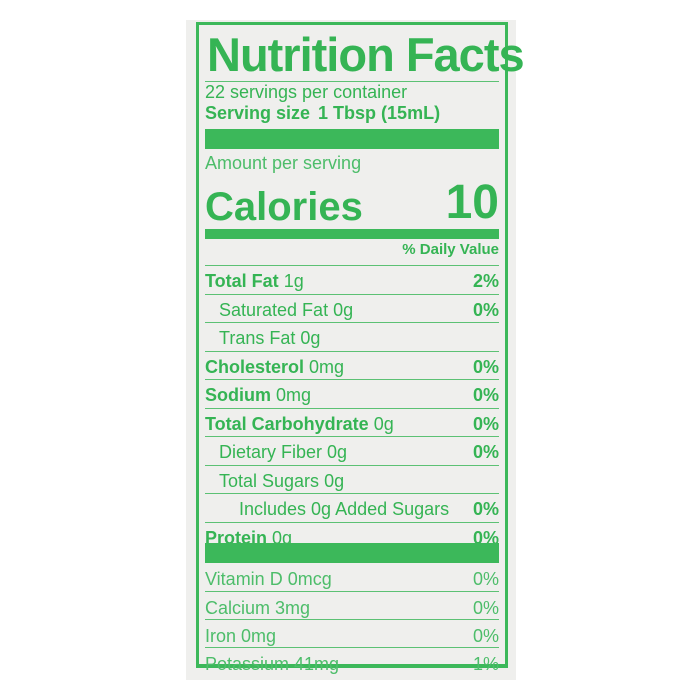 This screenshot has height=700, width=700. I want to click on nutrient-label: Total Sugars, so click(269, 480).